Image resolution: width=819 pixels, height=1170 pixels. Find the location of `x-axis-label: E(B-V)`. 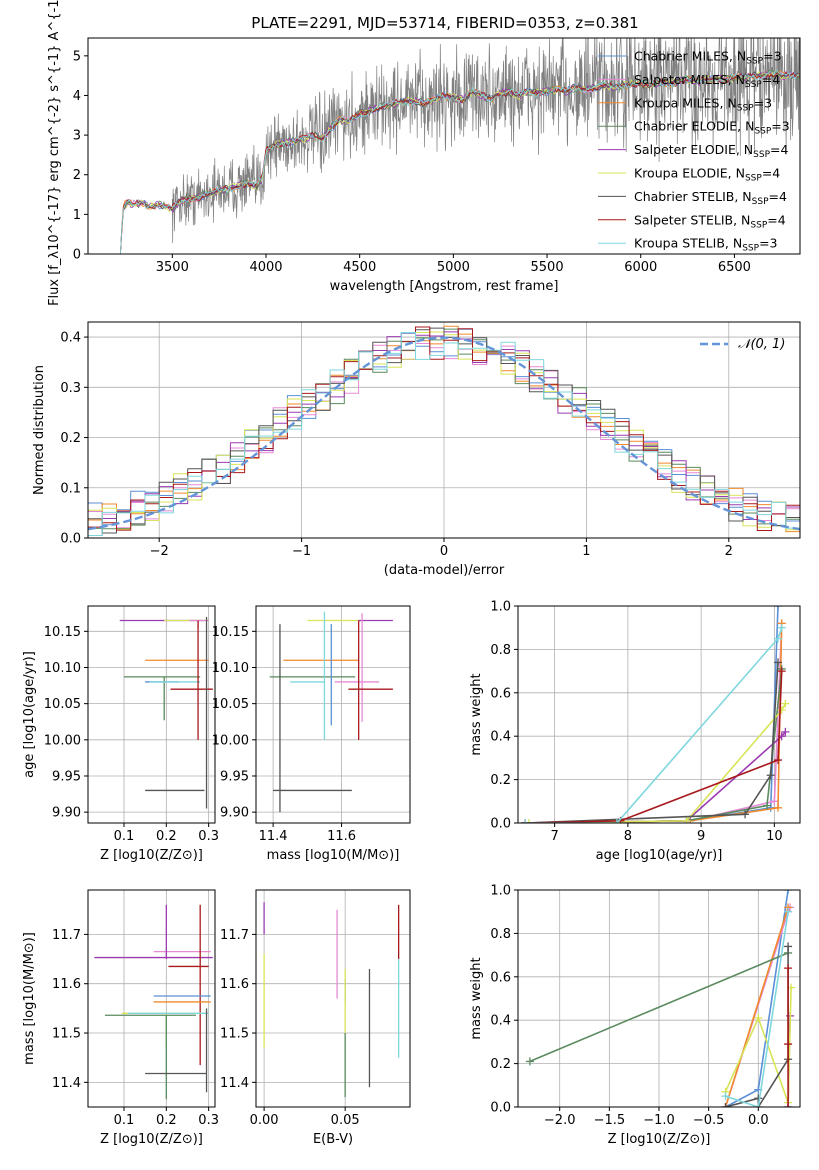

x-axis-label: E(B-V) is located at coordinates (333, 1139).